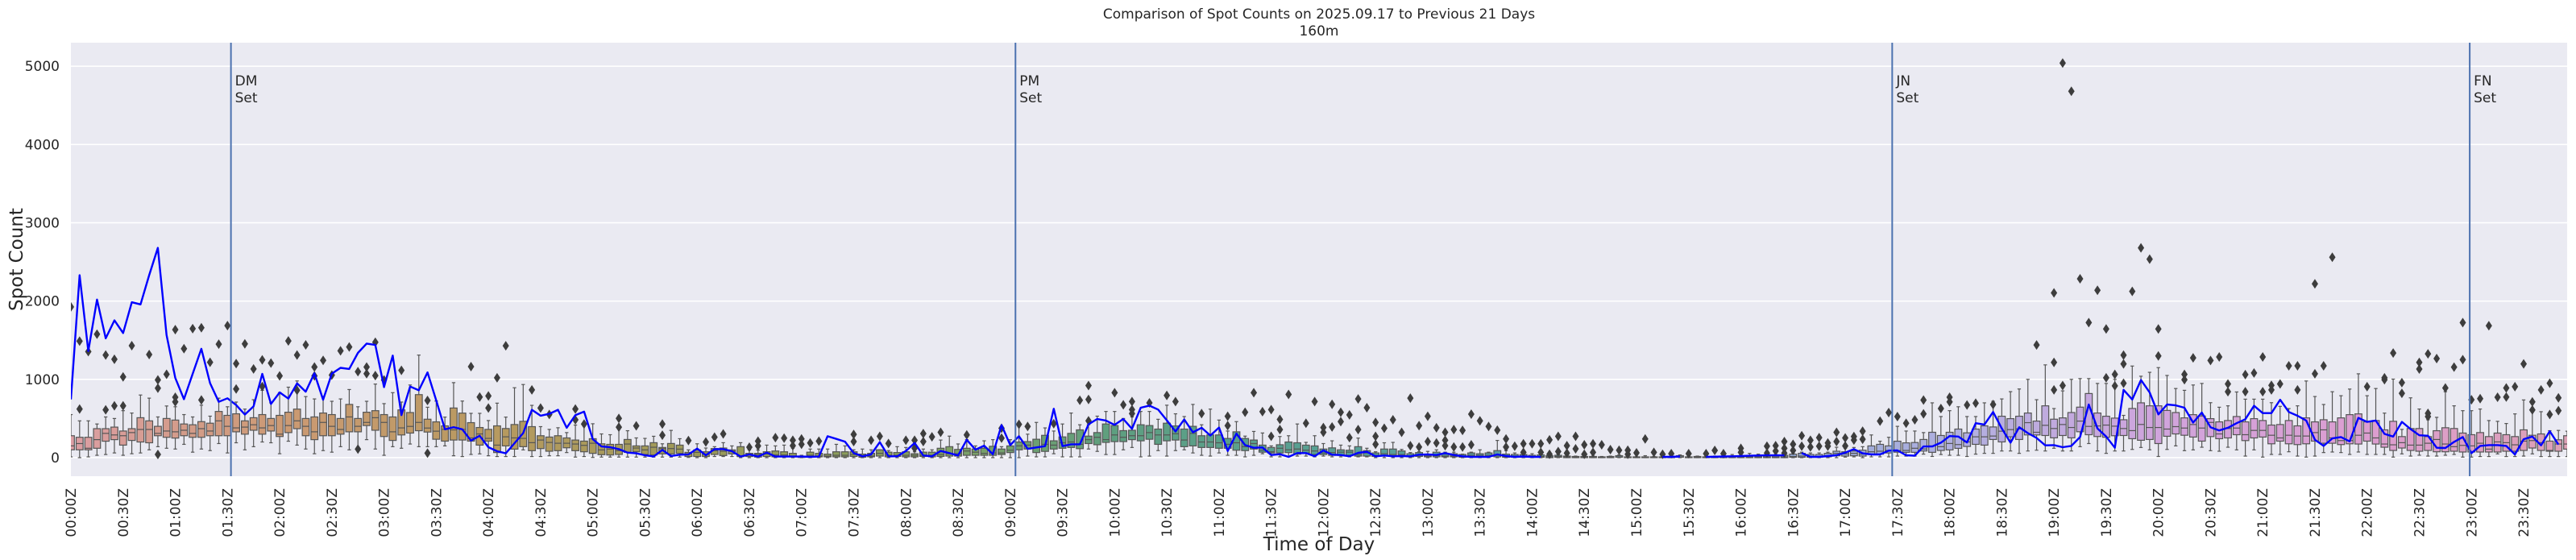  What do you see at coordinates (750, 512) in the screenshot?
I see `x-tick-label: 06:30Z` at bounding box center [750, 512].